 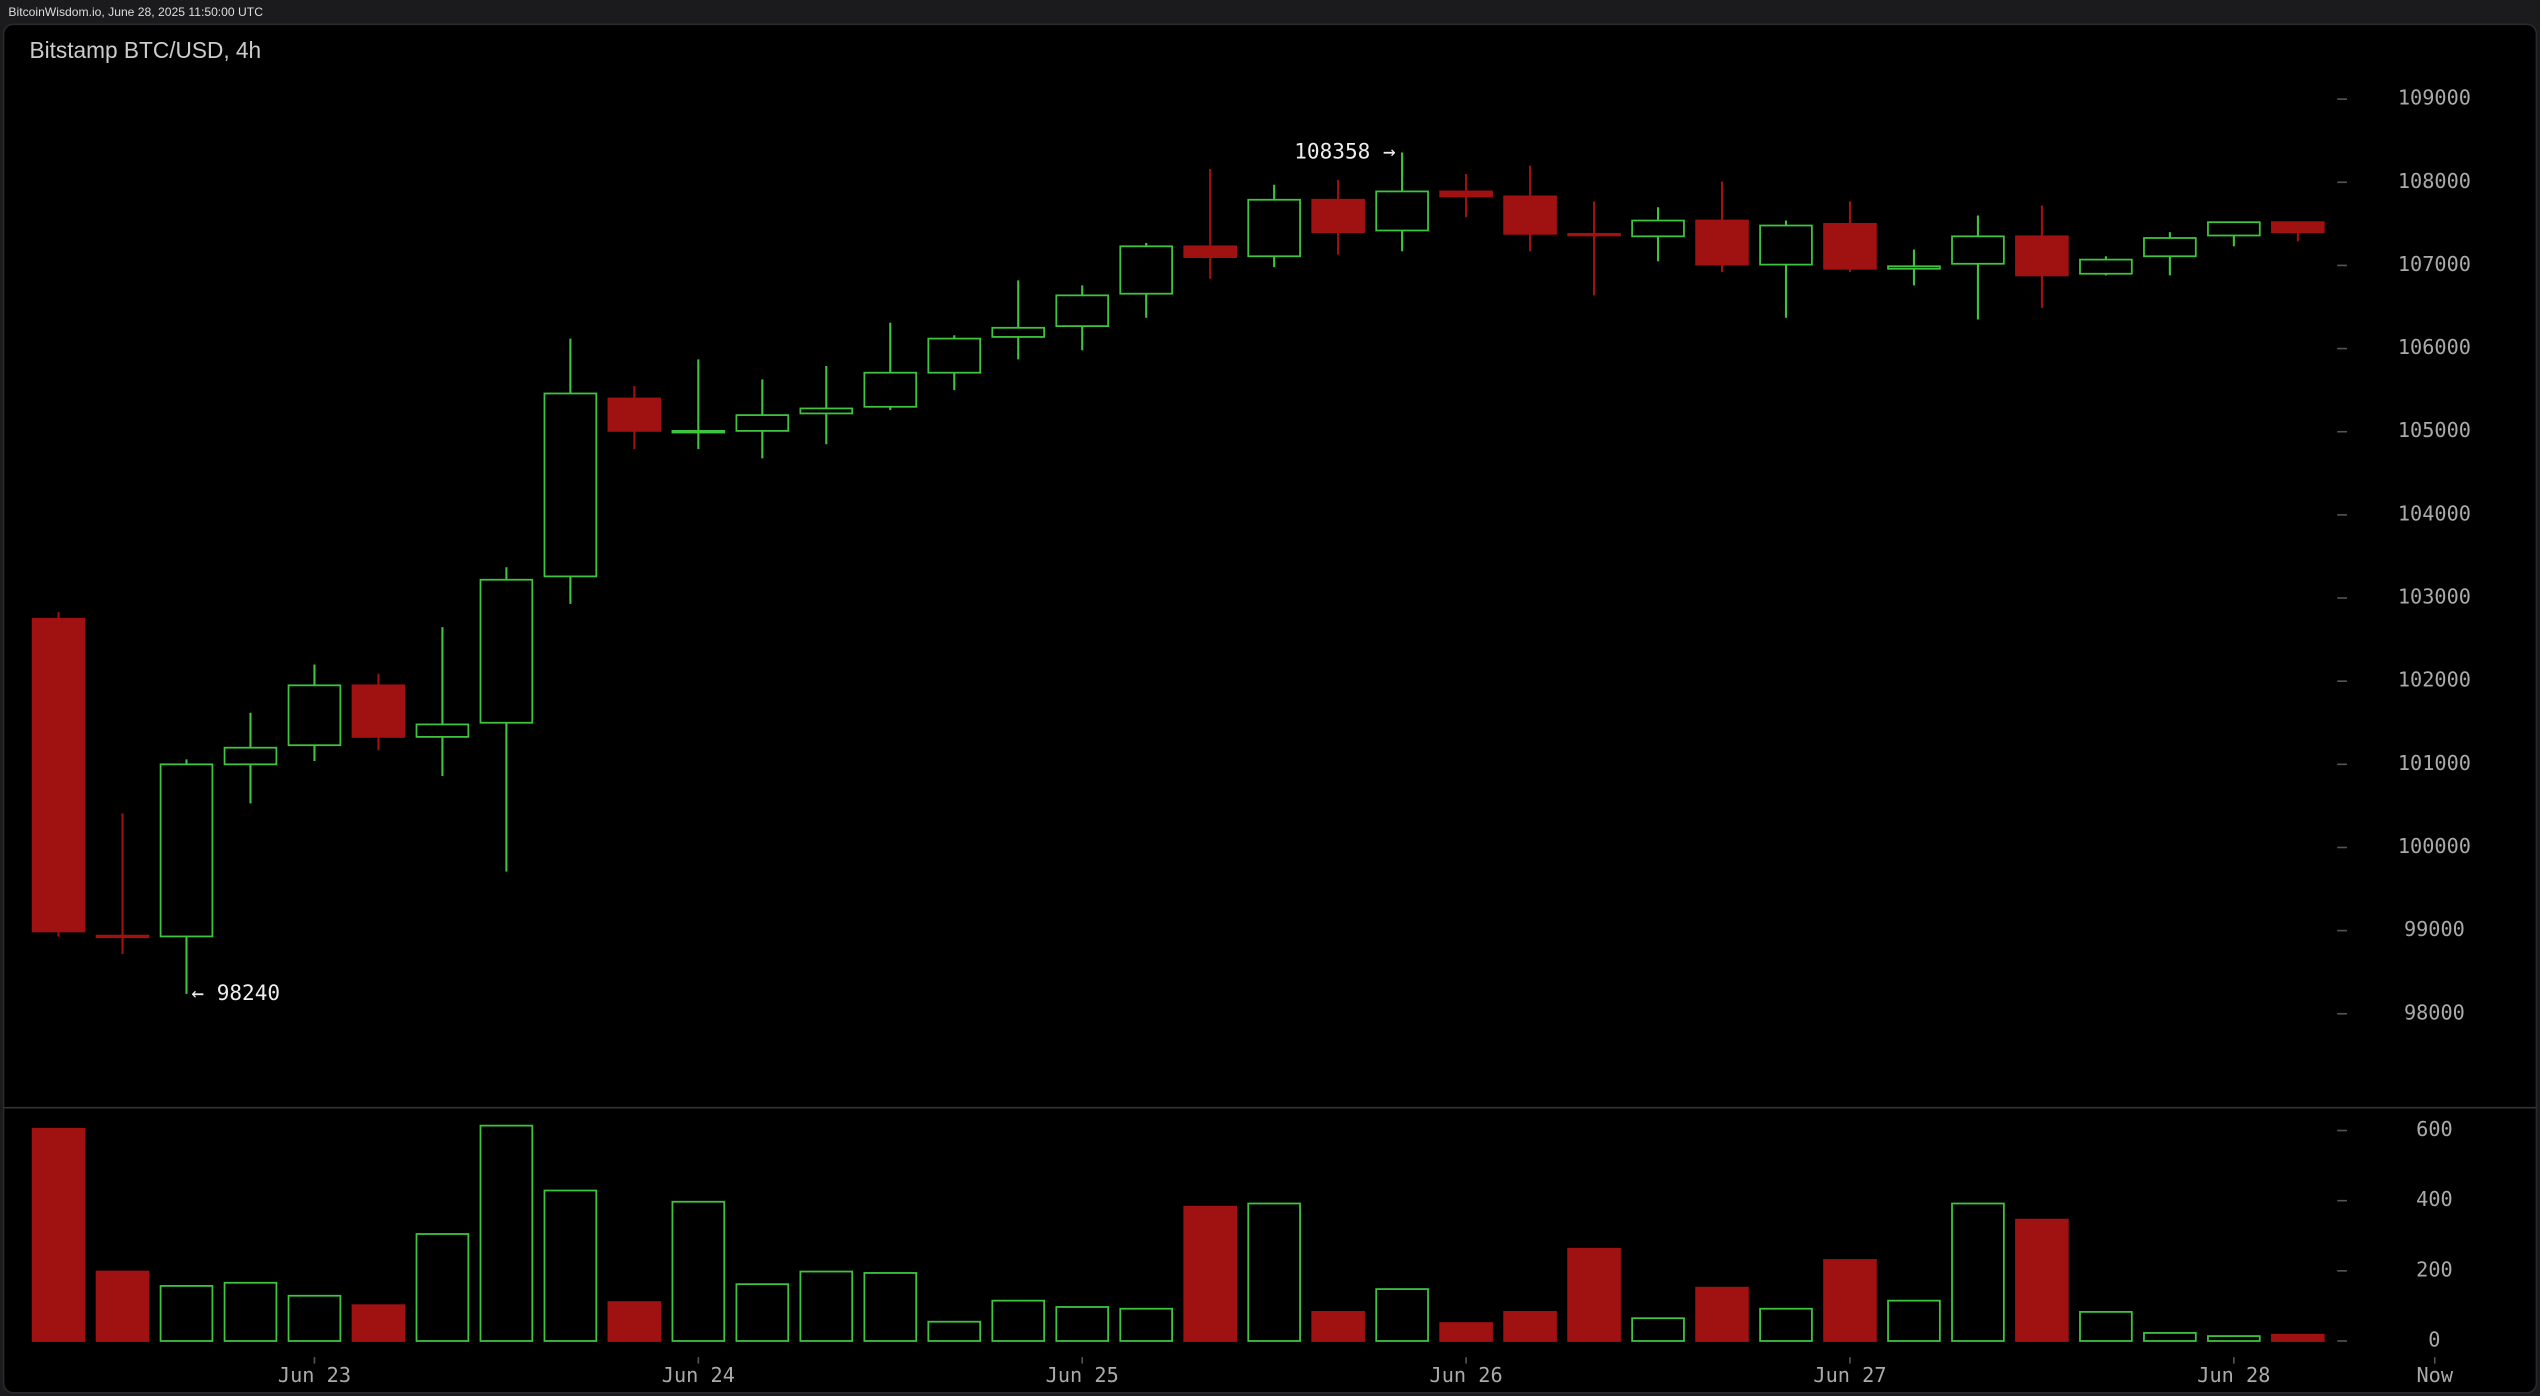 What do you see at coordinates (2434, 680) in the screenshot?
I see `y-tick-label: 102000` at bounding box center [2434, 680].